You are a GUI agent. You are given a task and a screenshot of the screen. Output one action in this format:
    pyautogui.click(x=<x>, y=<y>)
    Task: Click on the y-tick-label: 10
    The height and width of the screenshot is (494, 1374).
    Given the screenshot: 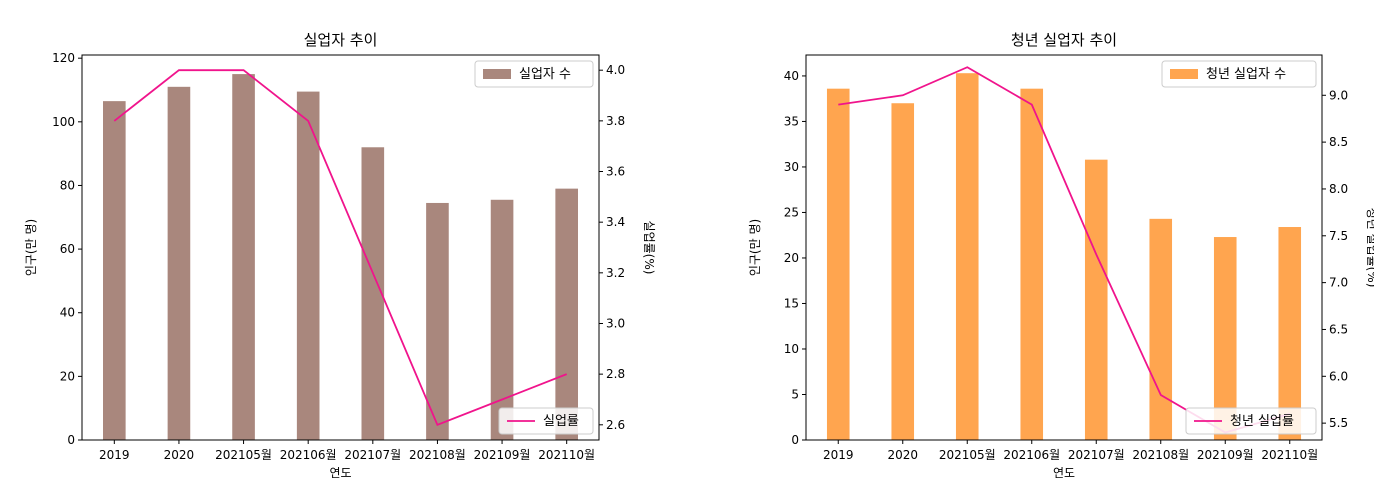 What is the action you would take?
    pyautogui.click(x=791, y=349)
    